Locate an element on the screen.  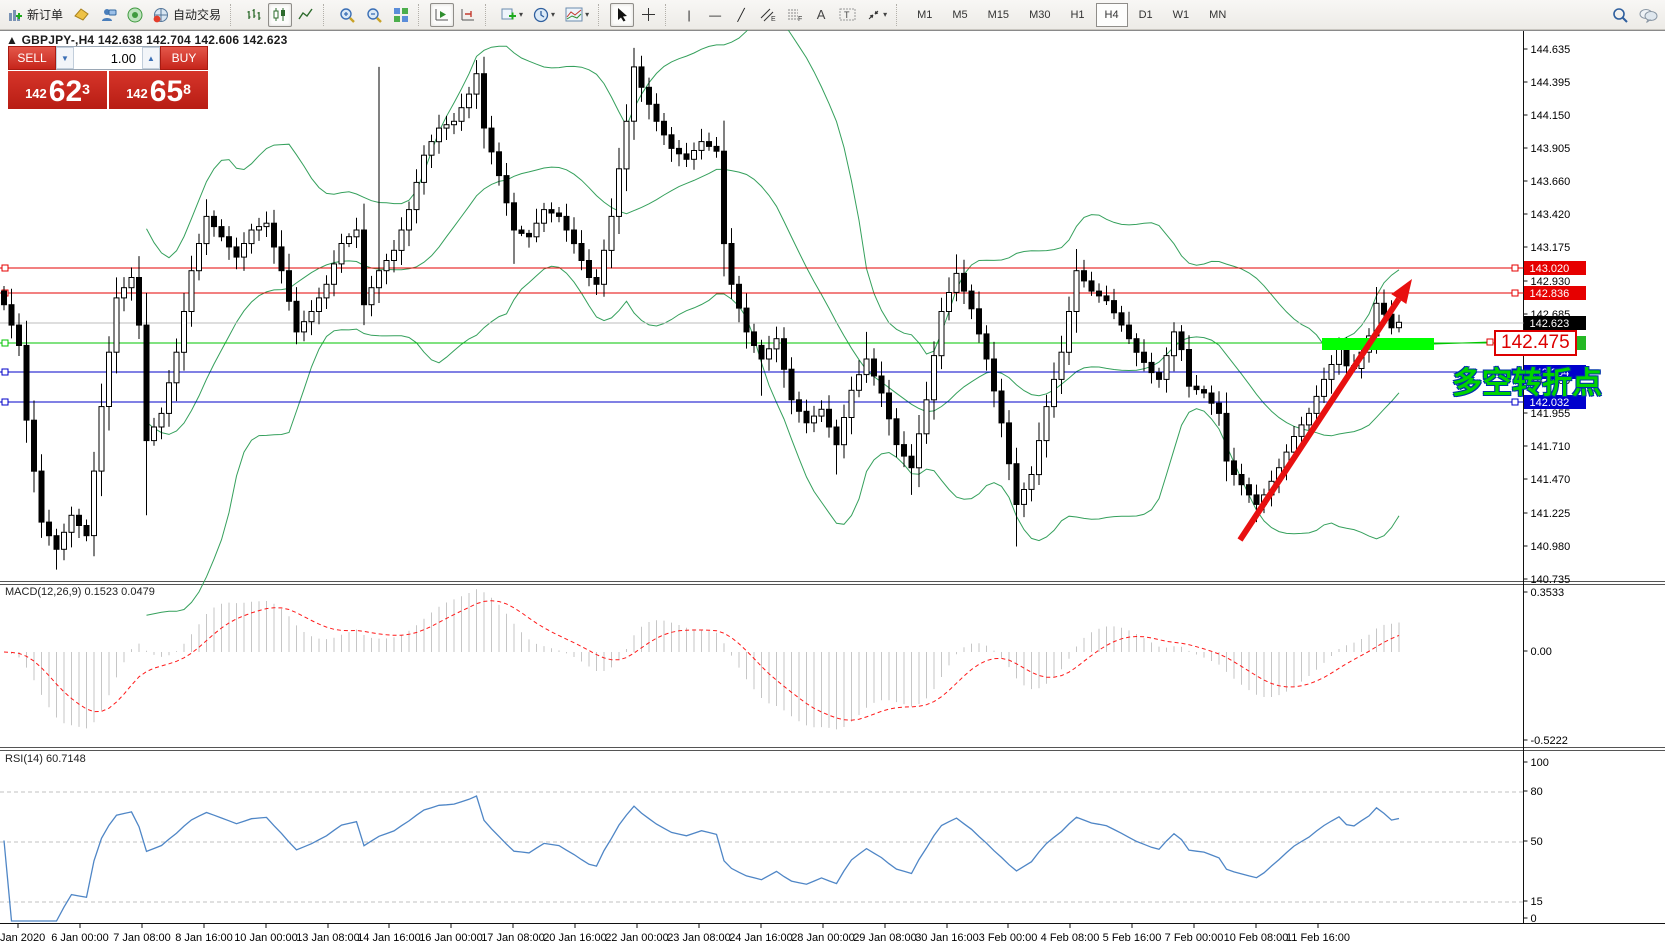
autotrading-label: 自动交易 is located at coordinates (197, 15).